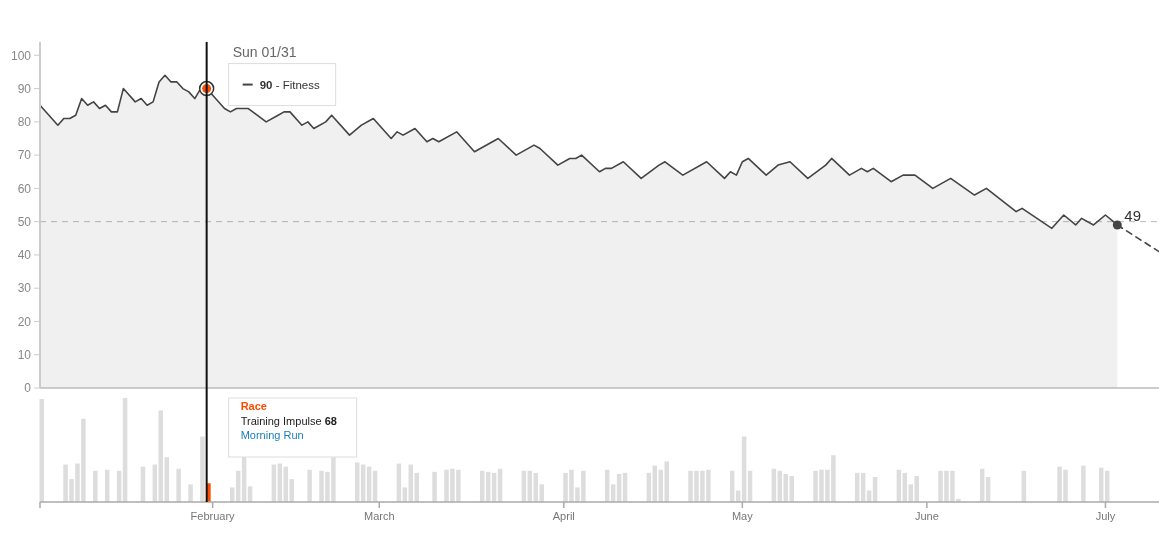  Describe the element at coordinates (1133, 215) in the screenshot. I see `data-label: 49` at that location.